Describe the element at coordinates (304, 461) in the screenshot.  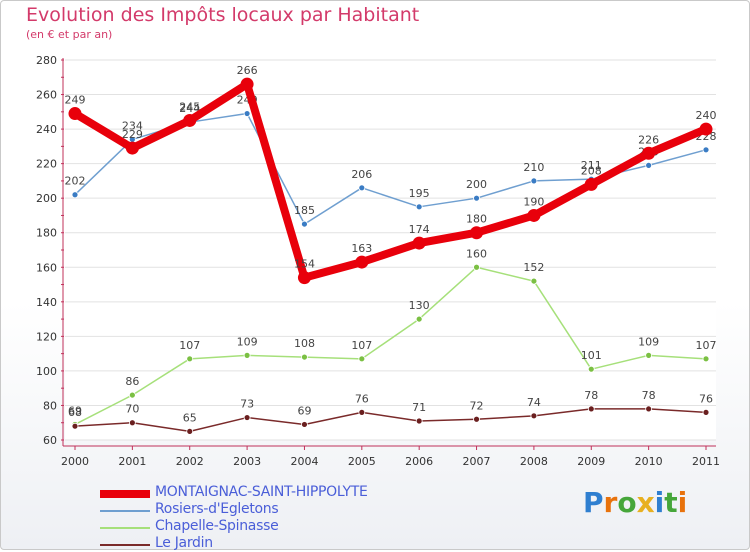
I see `x-tick-label: 2004` at that location.